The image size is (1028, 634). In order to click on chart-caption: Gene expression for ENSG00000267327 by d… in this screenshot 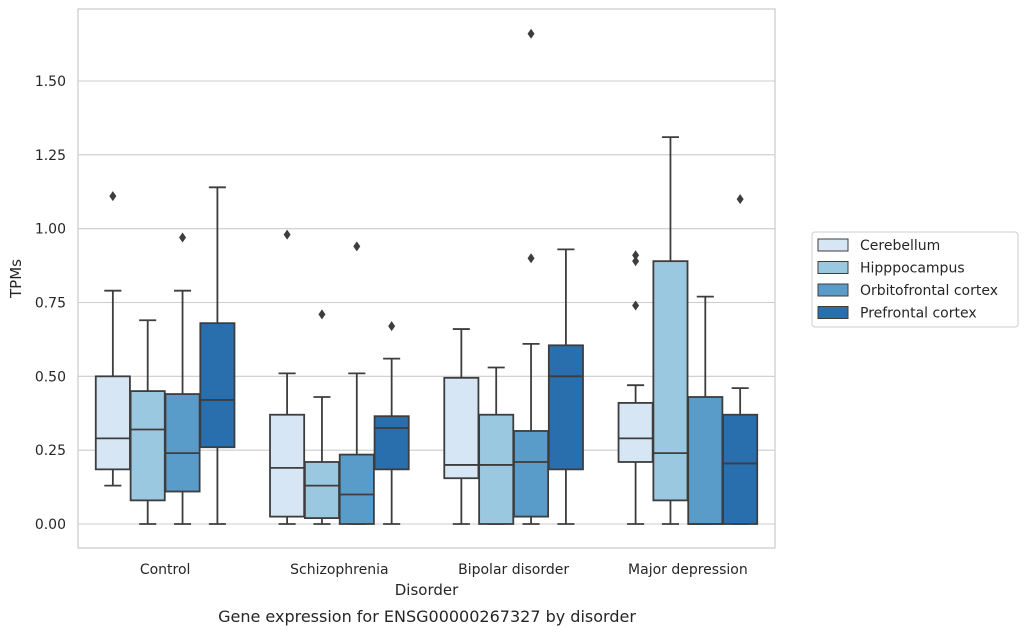, I will do `click(427, 616)`.